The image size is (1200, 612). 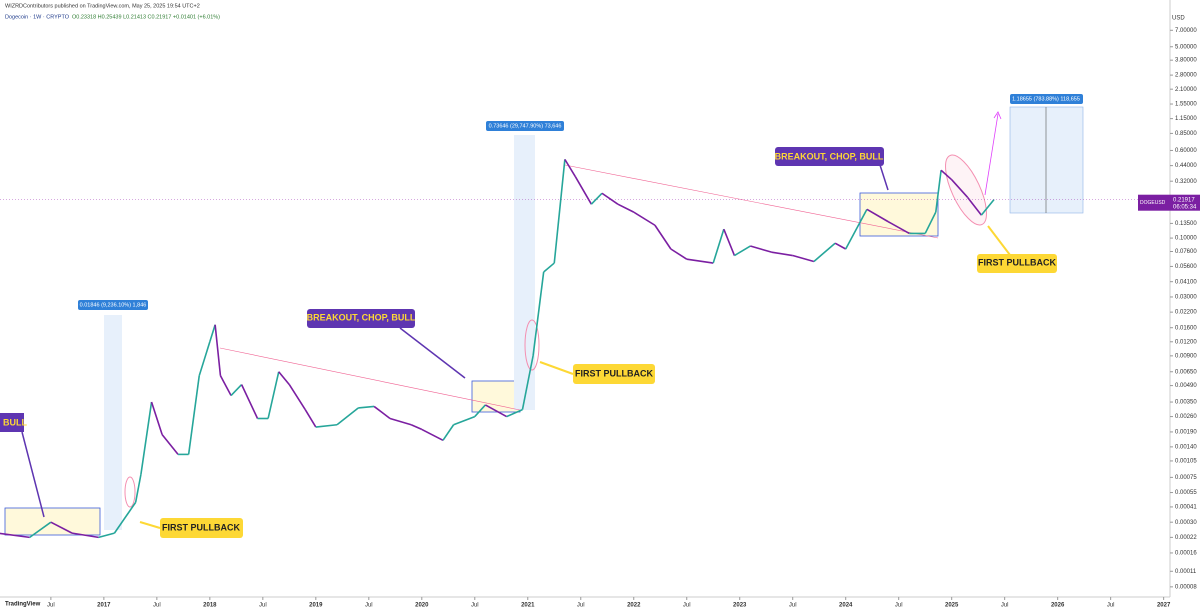 What do you see at coordinates (1186, 224) in the screenshot?
I see `y-tick-label: 0.13500` at bounding box center [1186, 224].